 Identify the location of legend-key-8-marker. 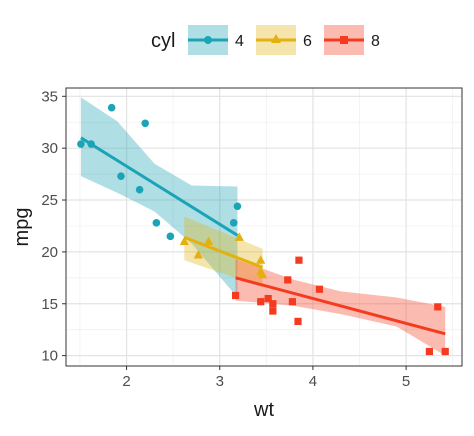
(344, 40).